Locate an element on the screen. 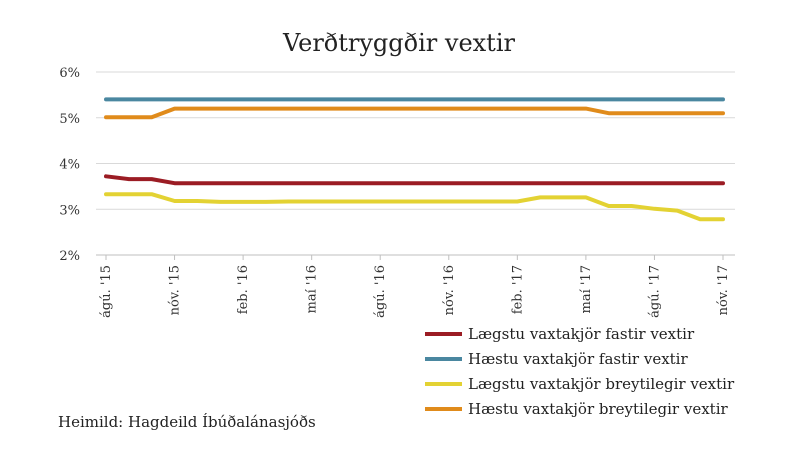  y-tick-label: 6% is located at coordinates (69, 73).